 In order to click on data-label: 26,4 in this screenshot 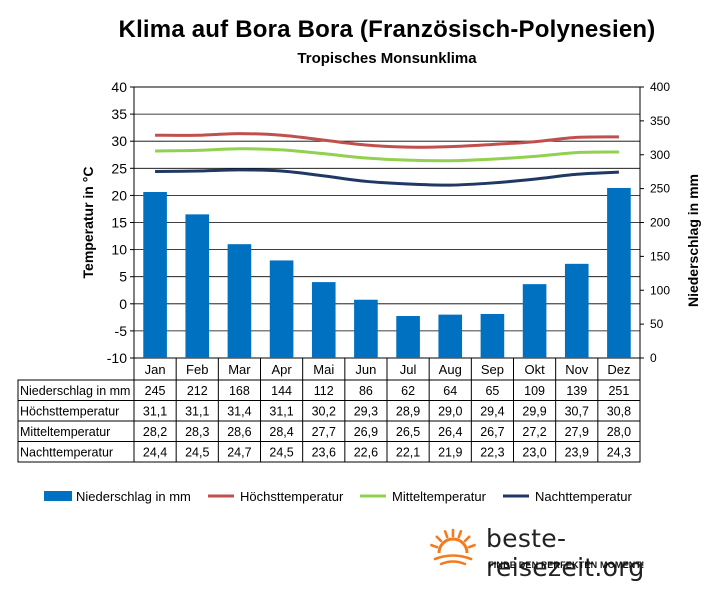, I will do `click(450, 432)`.